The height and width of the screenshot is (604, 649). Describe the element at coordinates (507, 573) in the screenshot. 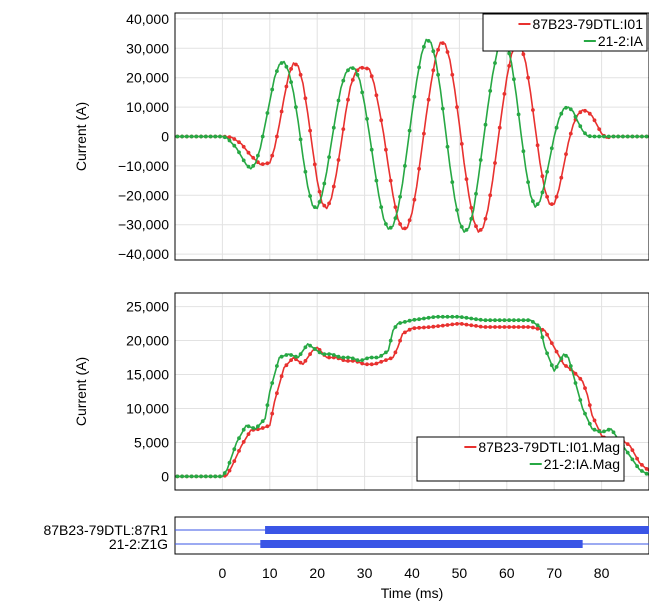

I see `x-tick-label: 60` at that location.